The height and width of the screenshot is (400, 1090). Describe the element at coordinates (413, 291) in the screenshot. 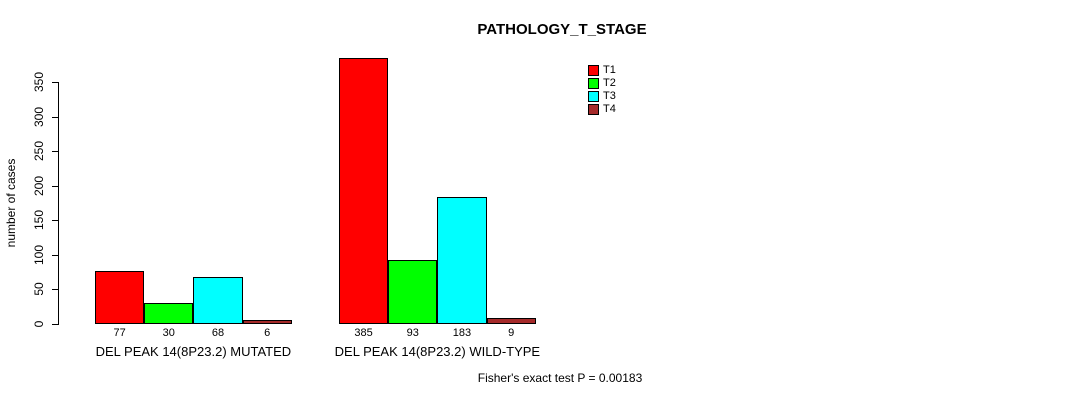

I see `bar-t2-group2` at that location.